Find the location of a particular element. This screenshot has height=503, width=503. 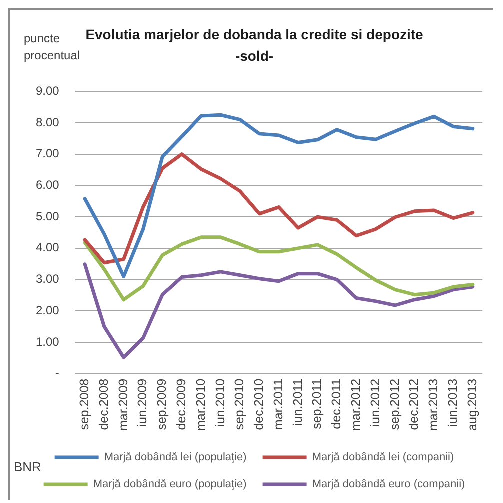

y-tick-label: 8.00 is located at coordinates (48, 122).